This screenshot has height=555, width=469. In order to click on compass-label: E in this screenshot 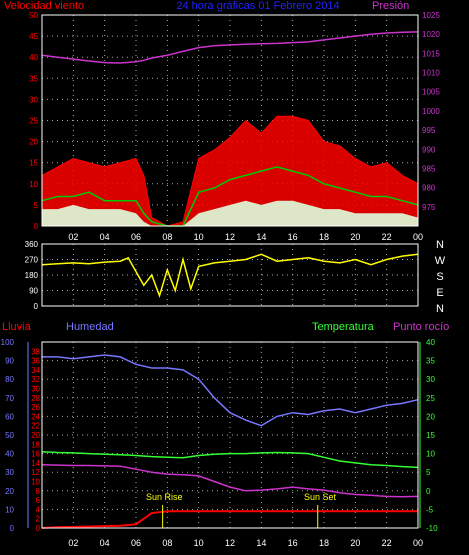, I will do `click(439, 293)`.